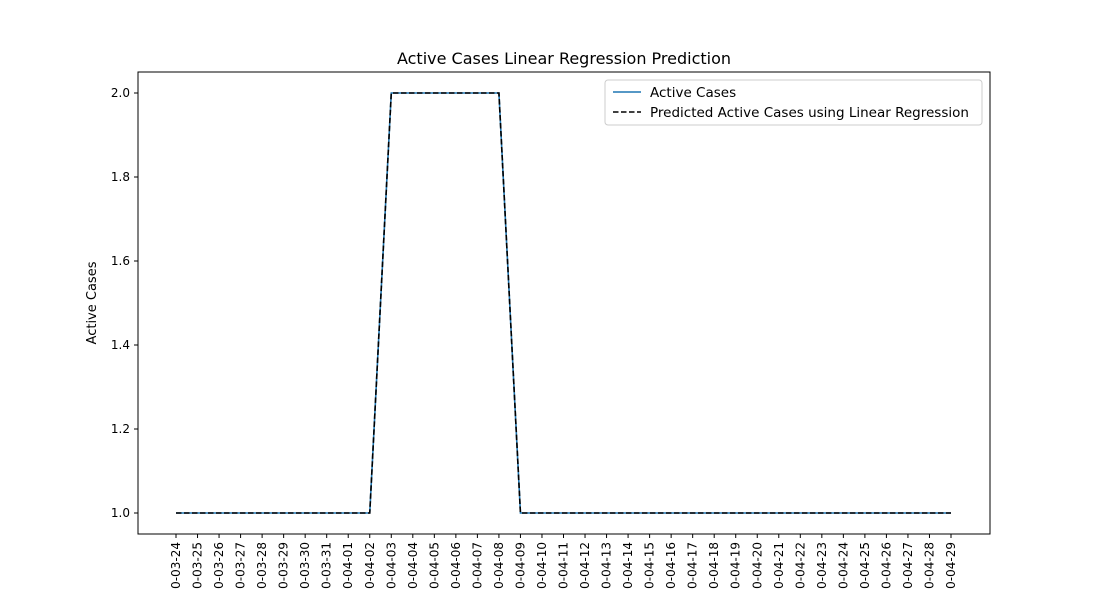 This screenshot has height=600, width=1100. What do you see at coordinates (520, 565) in the screenshot?
I see `x-tick-label: 0-04-09` at bounding box center [520, 565].